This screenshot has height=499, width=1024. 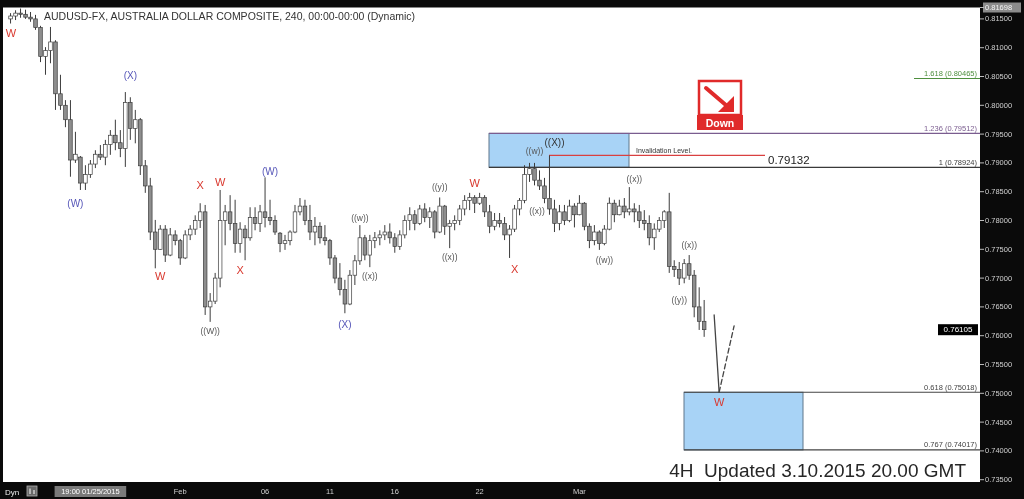 What do you see at coordinates (720, 122) in the screenshot?
I see `annotation: Down` at bounding box center [720, 122].